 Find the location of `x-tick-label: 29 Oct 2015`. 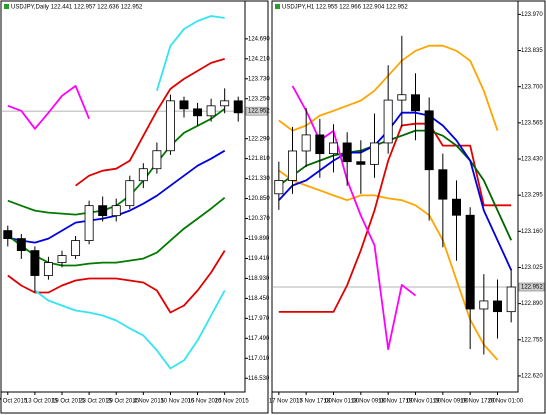

x-tick-label: 29 Oct 2015 is located at coordinates (122, 402).